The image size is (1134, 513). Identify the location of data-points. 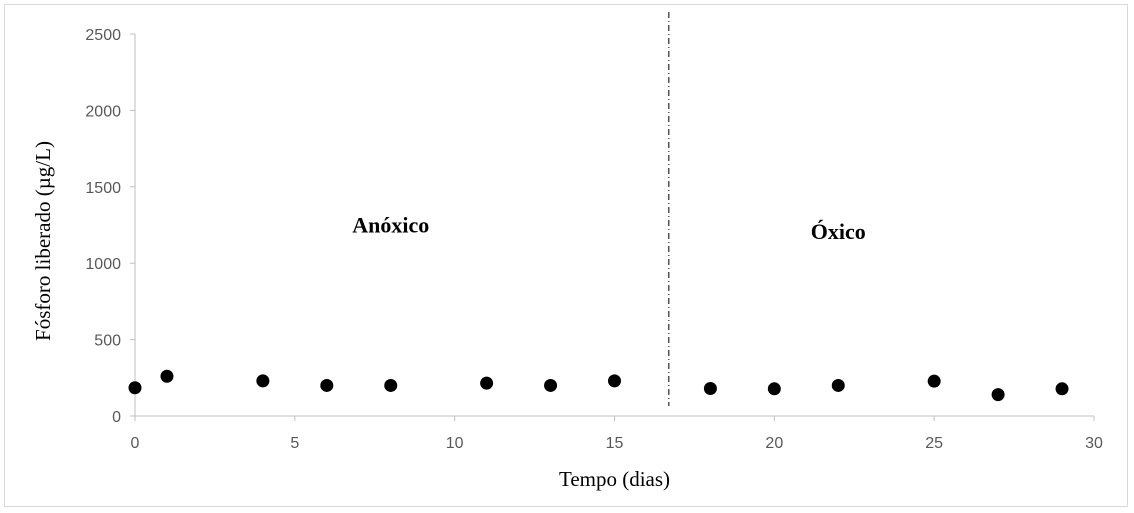
(598, 385).